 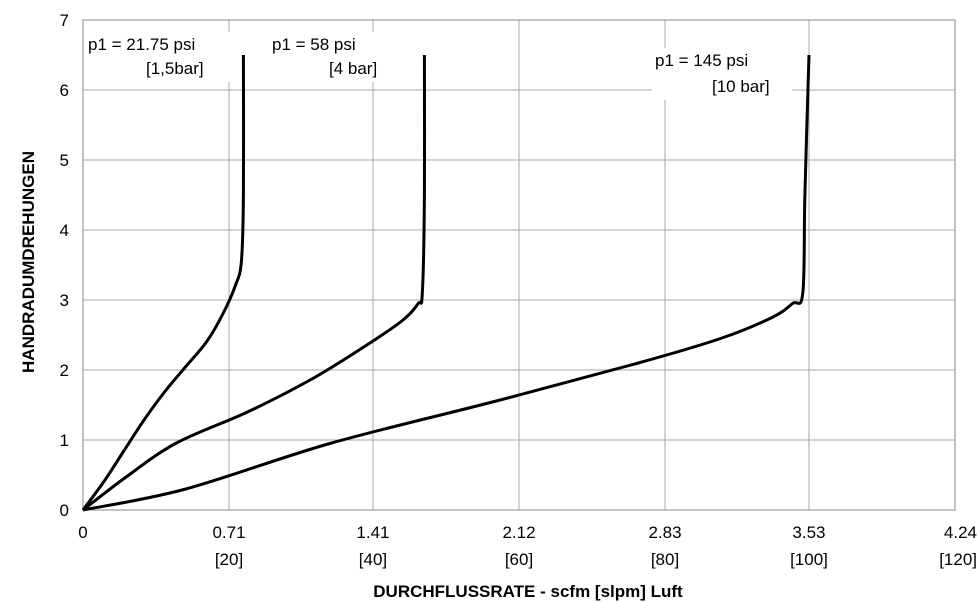 What do you see at coordinates (229, 559) in the screenshot?
I see `x-tick-sublabel: [20]` at bounding box center [229, 559].